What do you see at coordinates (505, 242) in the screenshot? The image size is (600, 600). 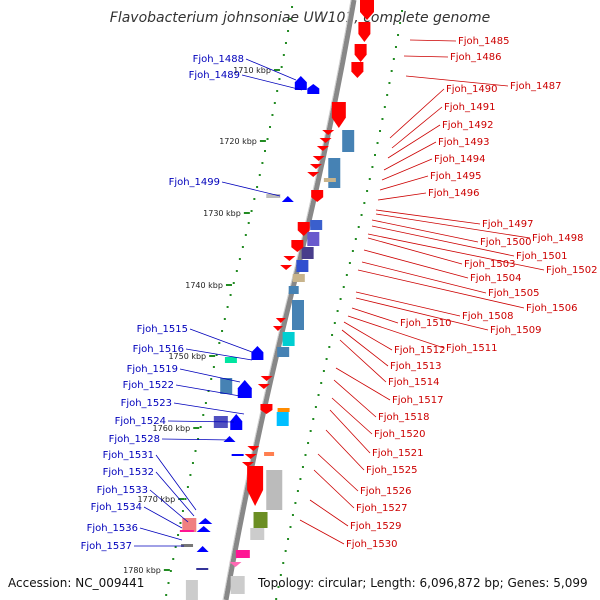 I see `forward-gene-label: Fjoh_1500` at bounding box center [505, 242].